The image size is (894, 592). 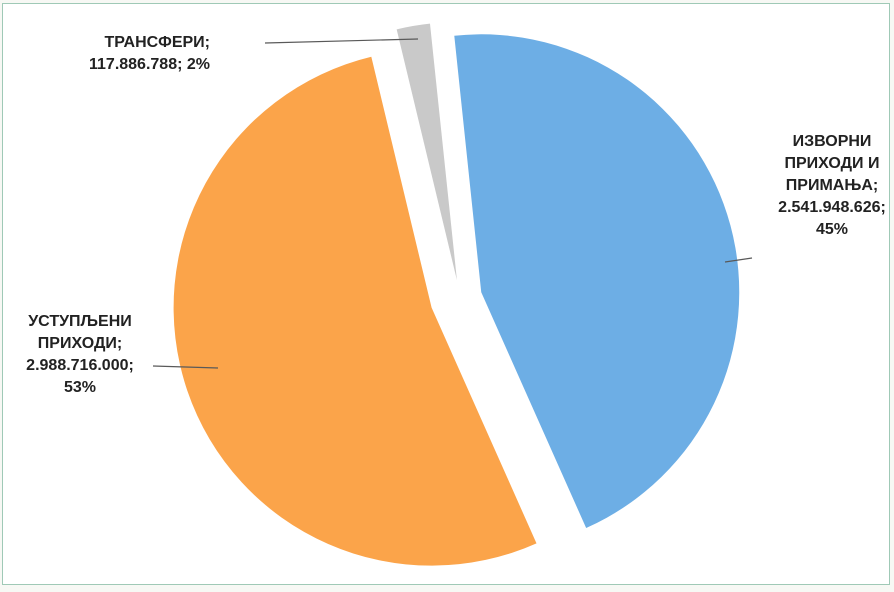 What do you see at coordinates (149, 64) in the screenshot?
I see `slice-transferi-data-label: 117.886.788; 2%` at bounding box center [149, 64].